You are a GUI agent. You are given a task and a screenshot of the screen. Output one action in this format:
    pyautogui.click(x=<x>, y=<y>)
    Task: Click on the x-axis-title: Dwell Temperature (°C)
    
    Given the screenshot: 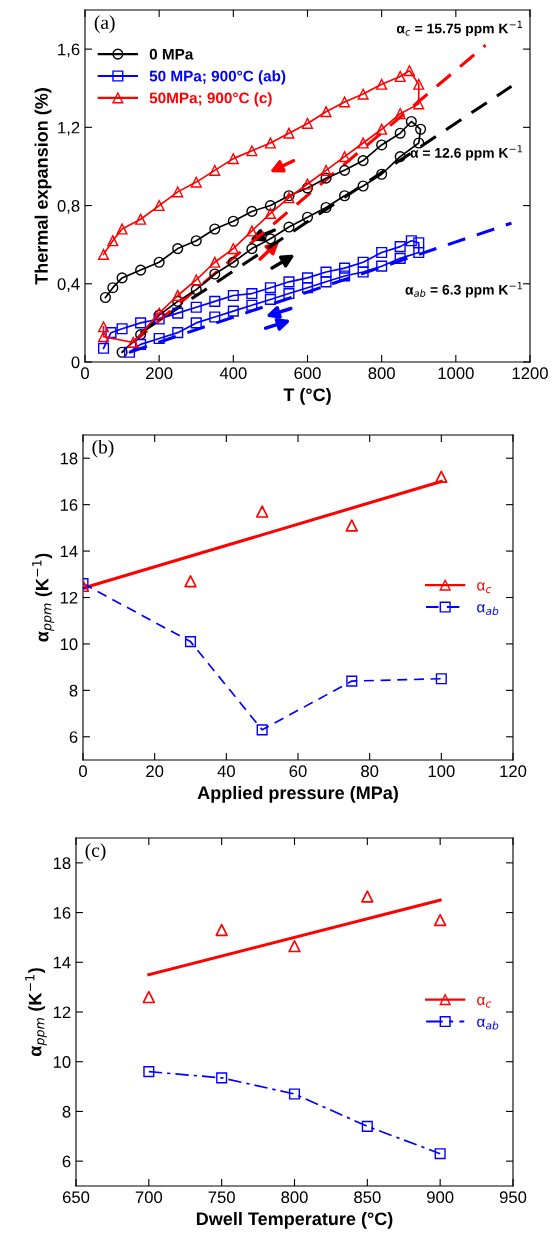 What is the action you would take?
    pyautogui.click(x=294, y=1220)
    